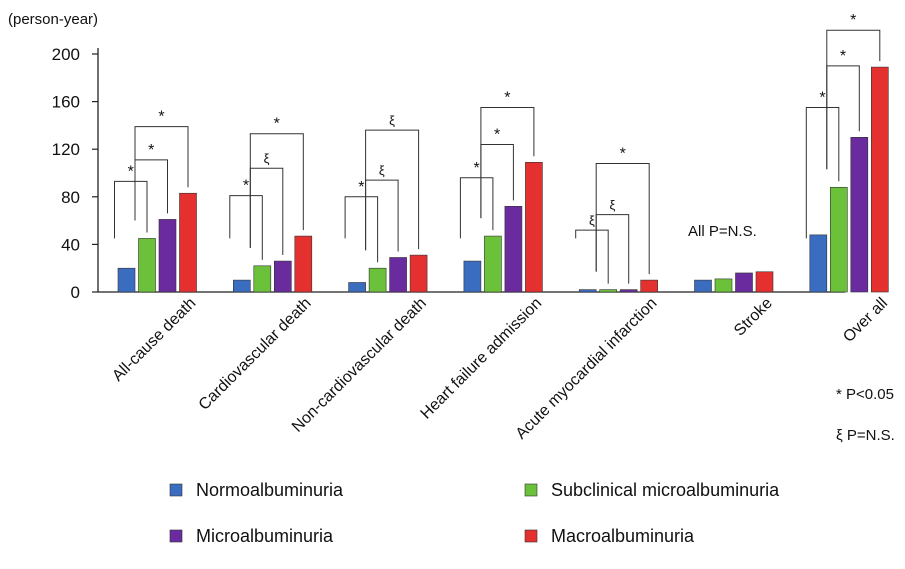 The width and height of the screenshot is (905, 569). I want to click on y-tick-label: 120, so click(66, 149).